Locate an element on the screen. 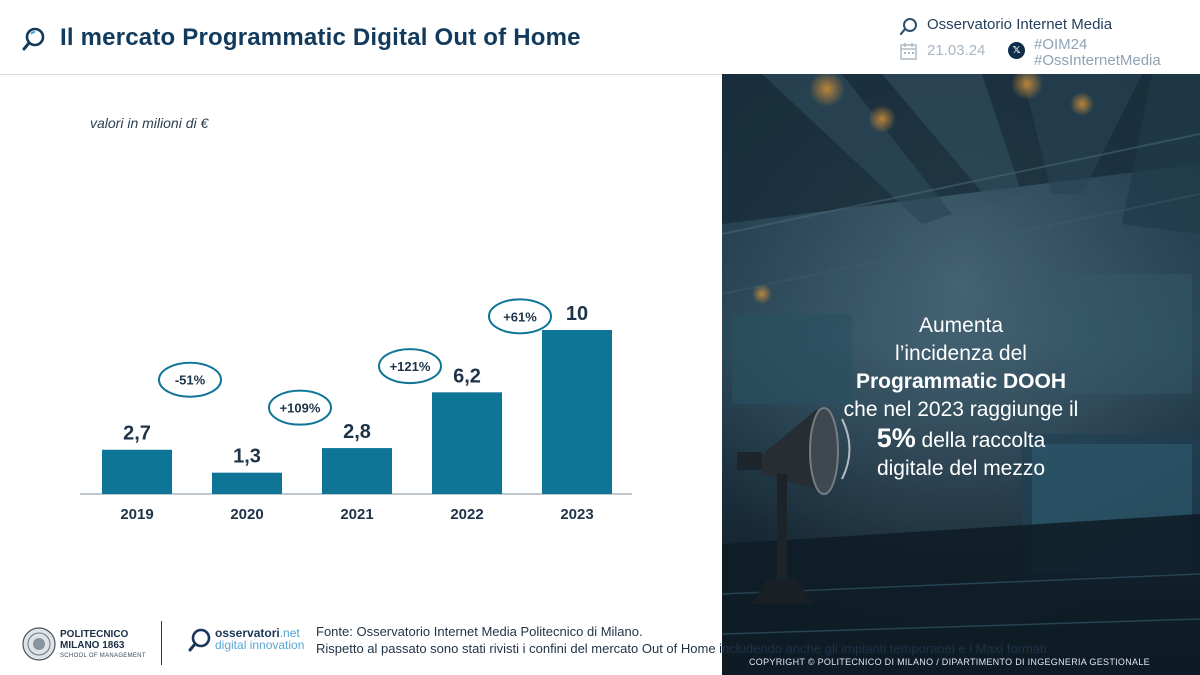 The height and width of the screenshot is (675, 1200). callout-line-4: che nel 2023 raggiunge il is located at coordinates (961, 409).